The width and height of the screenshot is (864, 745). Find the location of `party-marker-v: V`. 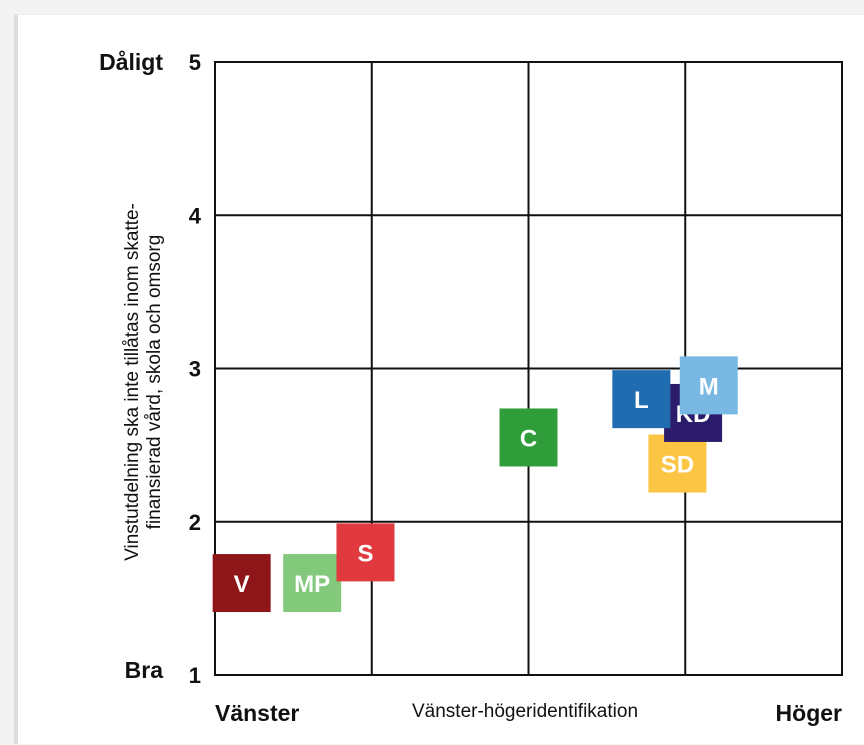

party-marker-v: V is located at coordinates (241, 583).